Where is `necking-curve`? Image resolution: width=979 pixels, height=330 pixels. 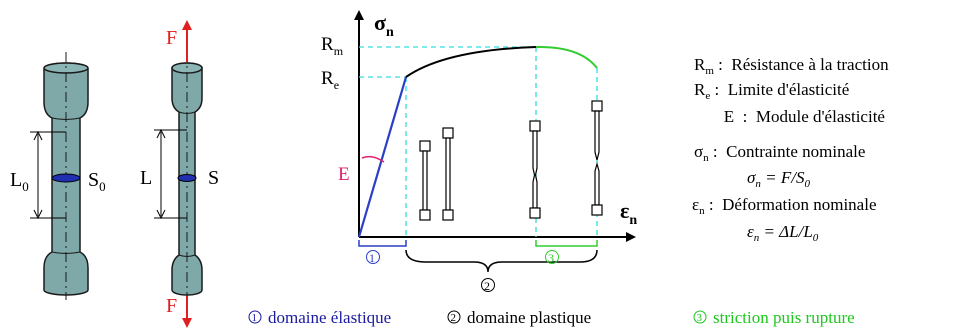 necking-curve is located at coordinates (566, 57).